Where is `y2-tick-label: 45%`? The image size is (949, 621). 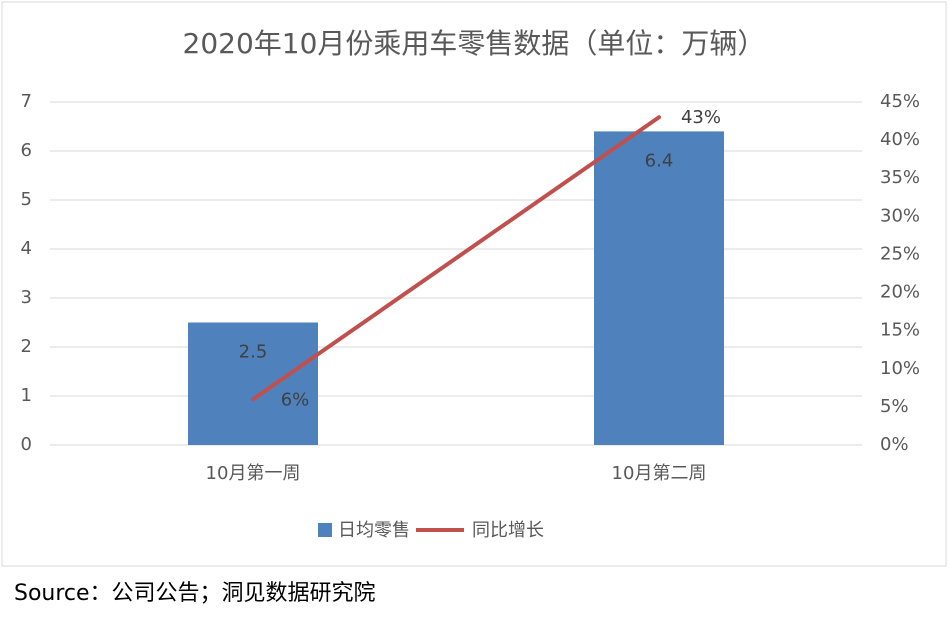
y2-tick-label: 45% is located at coordinates (900, 101).